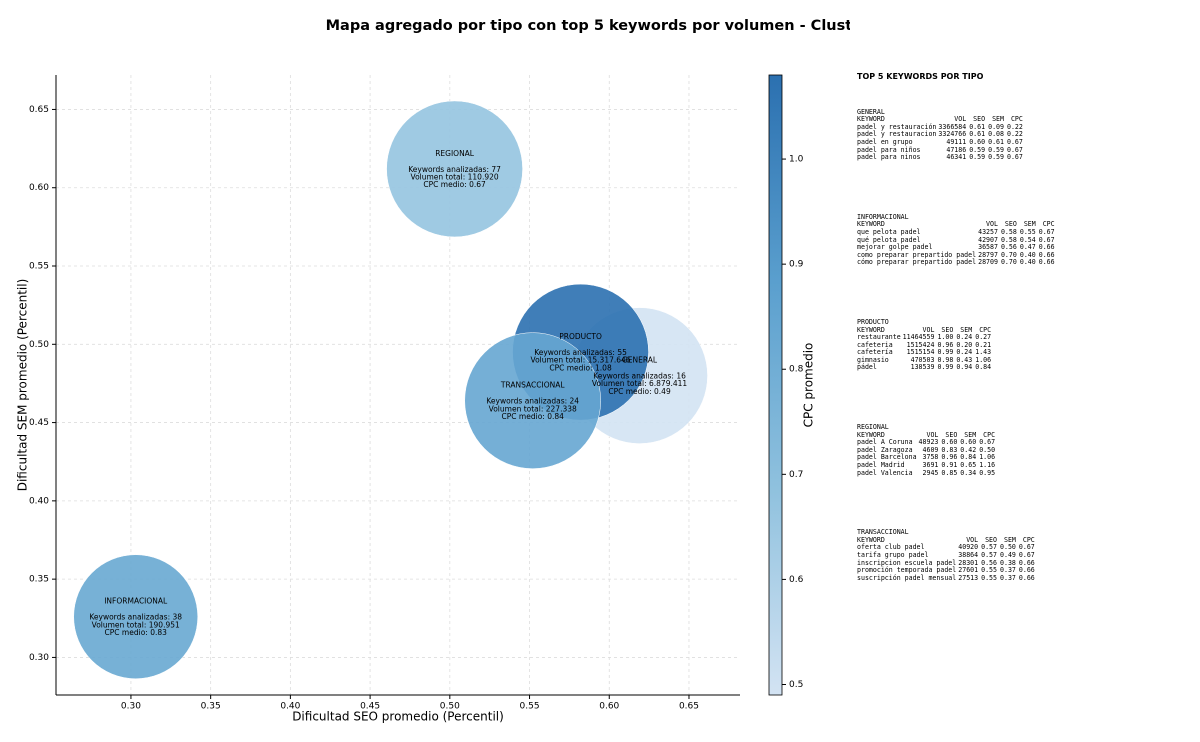 Image resolution: width=1200 pixels, height=742 pixels. Describe the element at coordinates (881, 465) in the screenshot. I see `cell: padel Madrid` at that location.